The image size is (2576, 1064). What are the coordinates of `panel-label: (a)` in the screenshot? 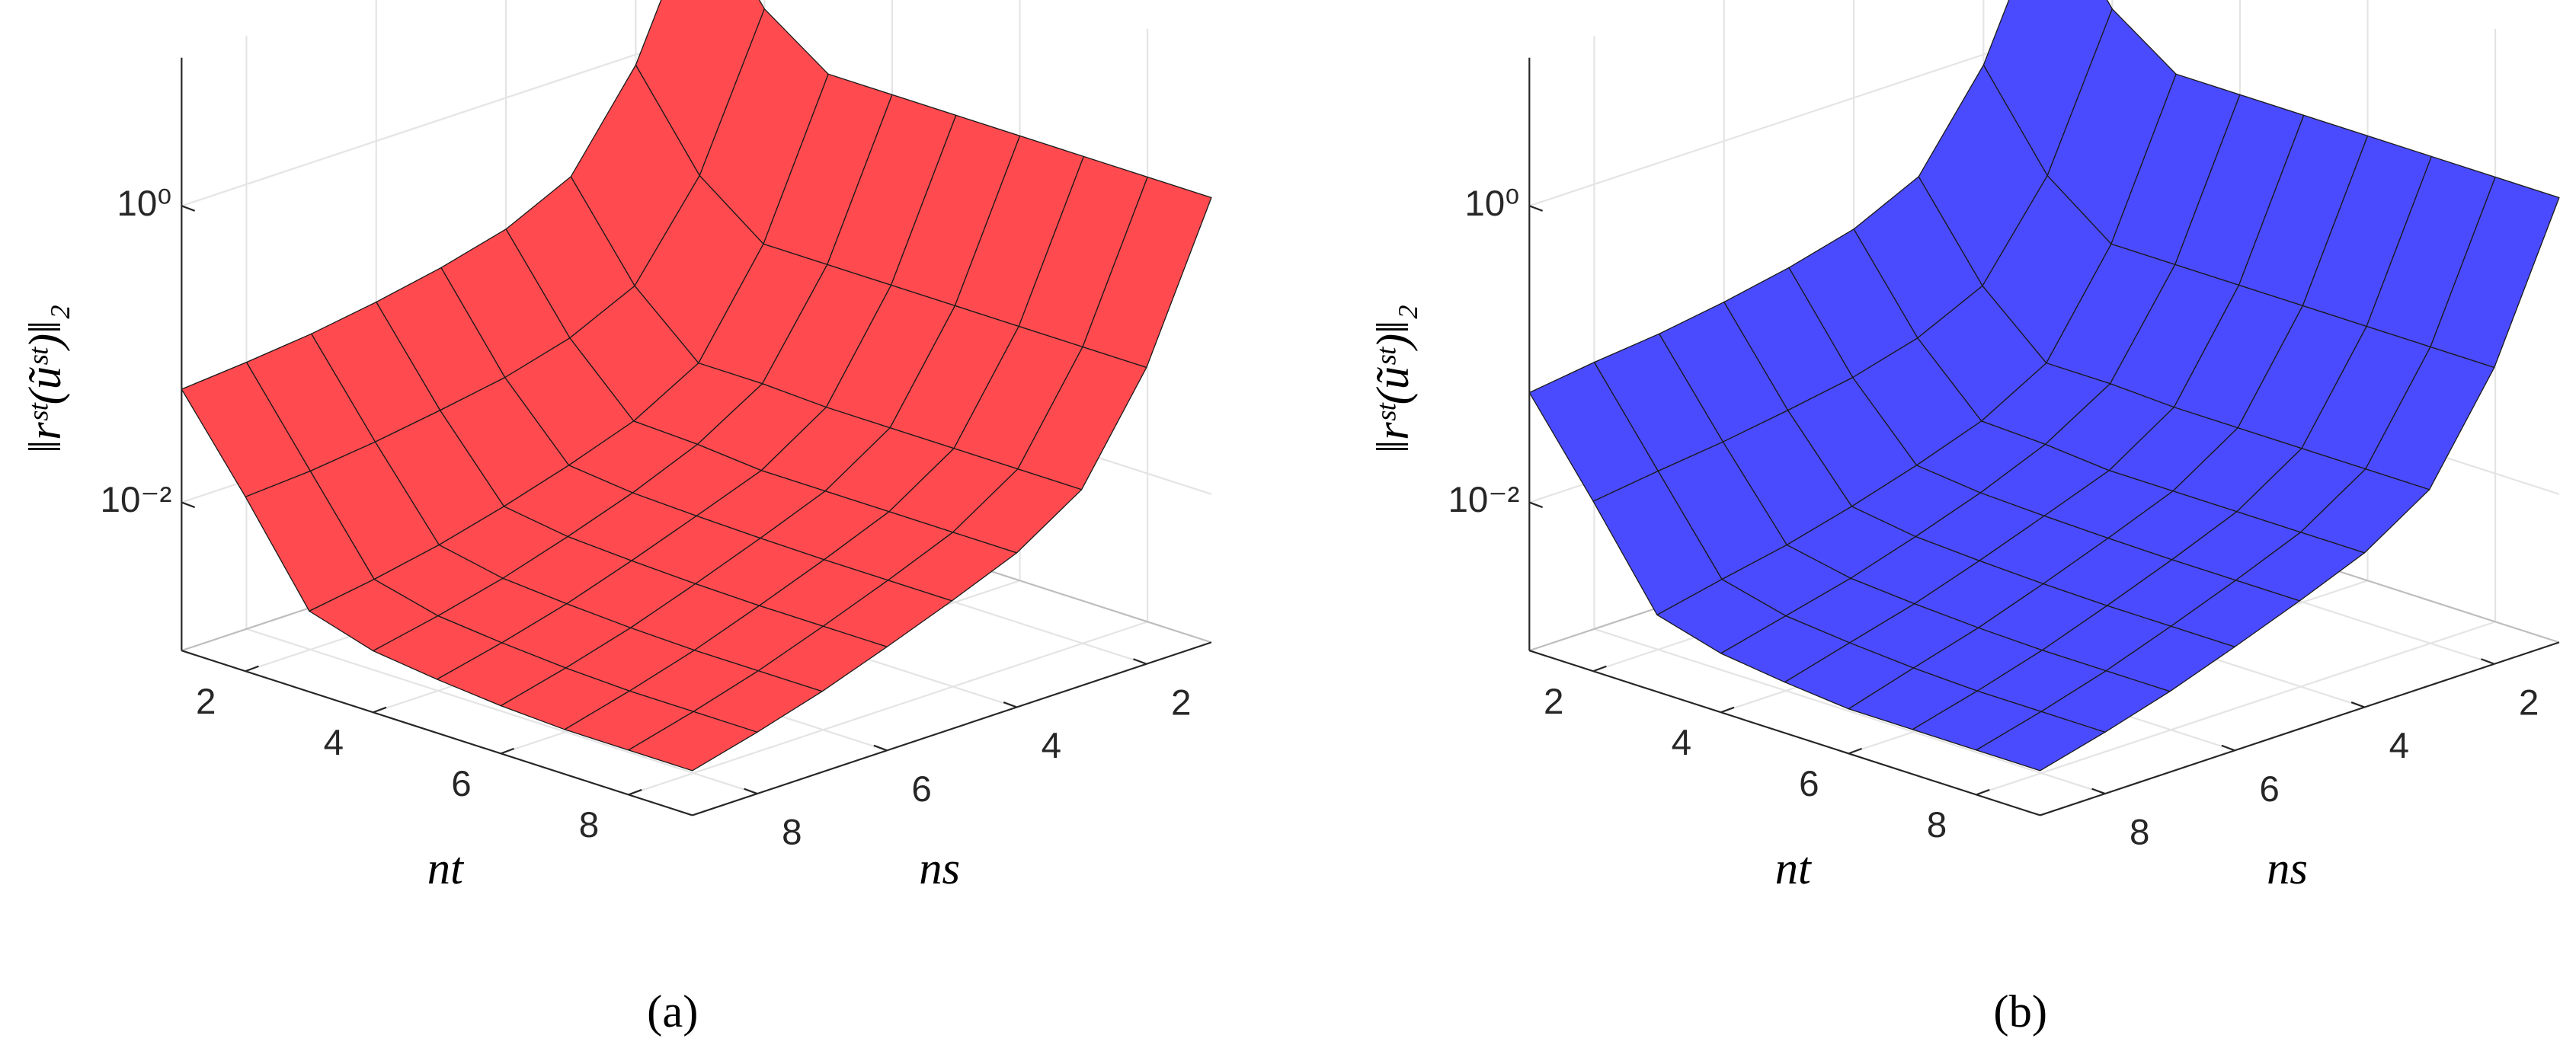 It's located at (672, 1012).